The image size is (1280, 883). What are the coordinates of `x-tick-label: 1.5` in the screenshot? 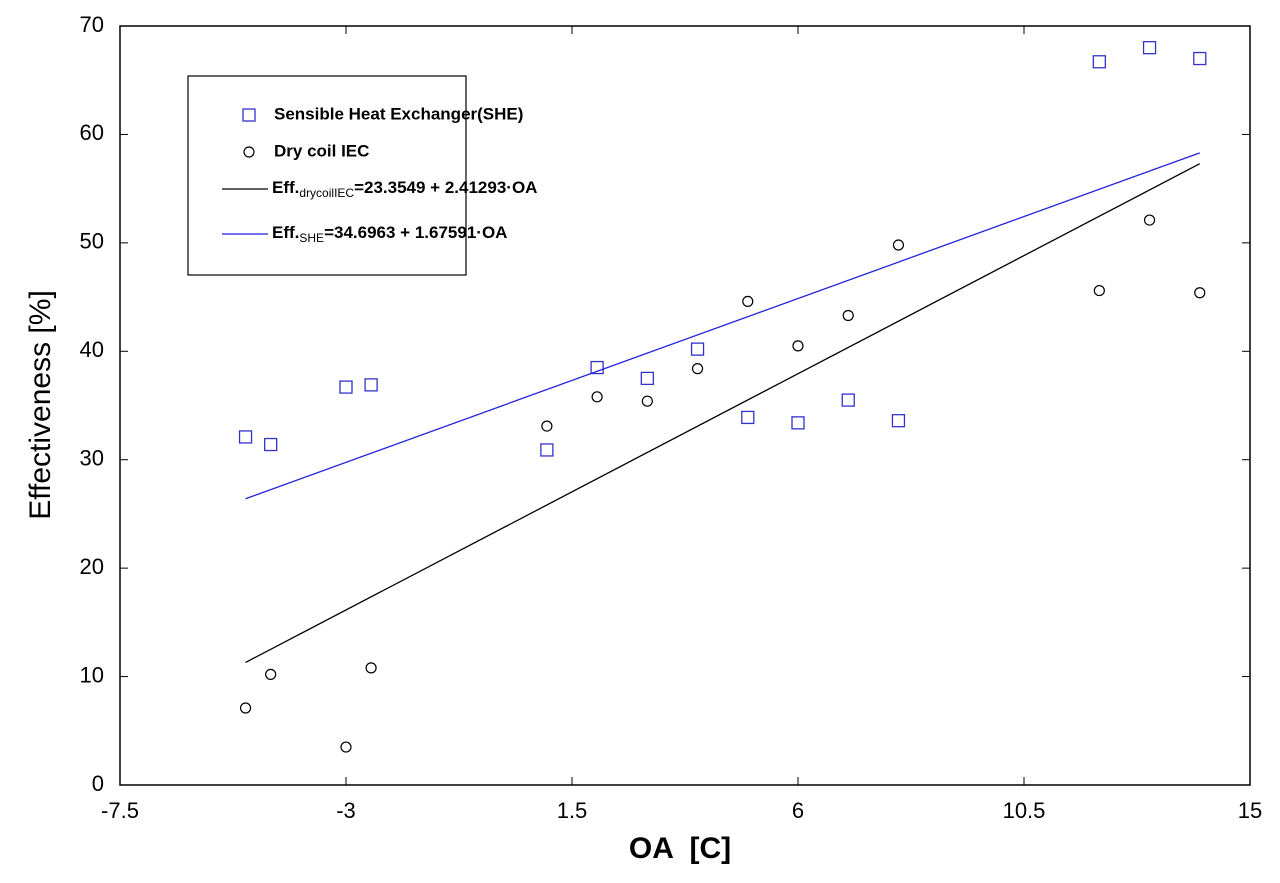 It's located at (572, 810).